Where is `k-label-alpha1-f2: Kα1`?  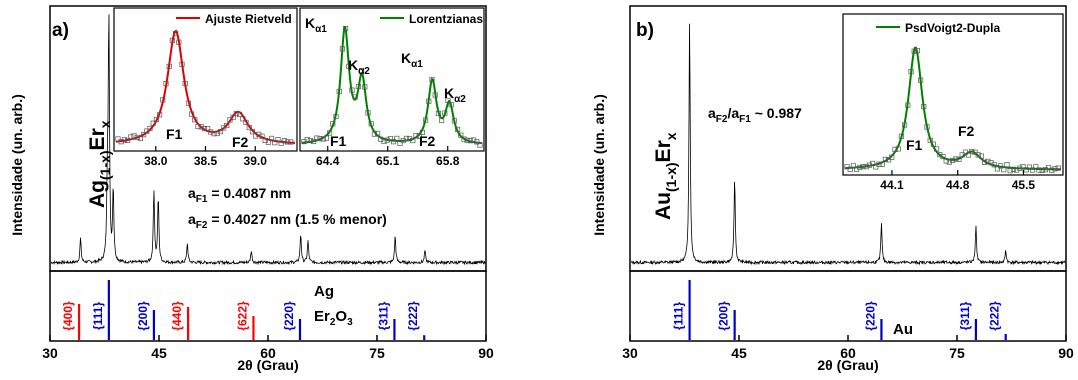
k-label-alpha1-f2: Kα1 is located at coordinates (412, 60).